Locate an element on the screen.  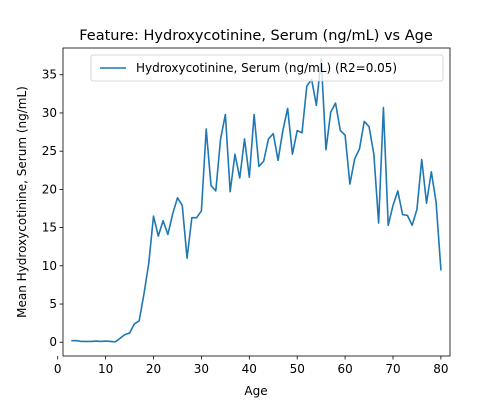
legend: Hydroxycotinine, Serum (ng/mL) (R2=0.05) is located at coordinates (267, 68).